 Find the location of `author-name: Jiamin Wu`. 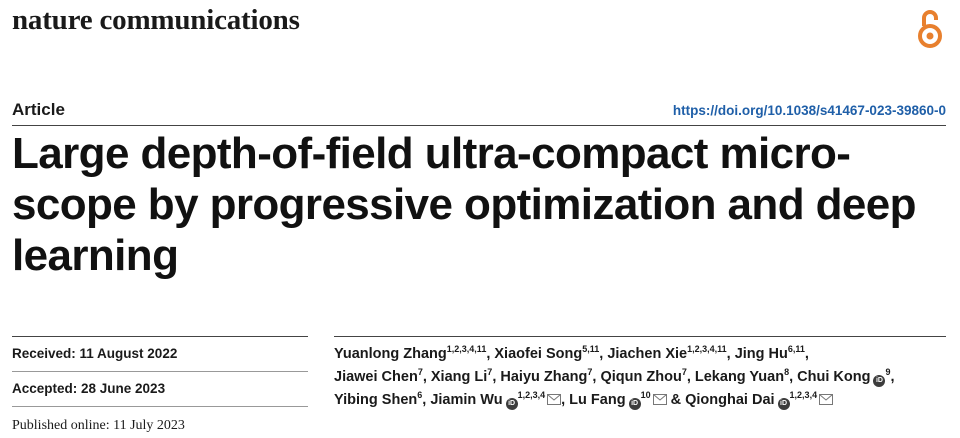

author-name: Jiamin Wu is located at coordinates (466, 400).